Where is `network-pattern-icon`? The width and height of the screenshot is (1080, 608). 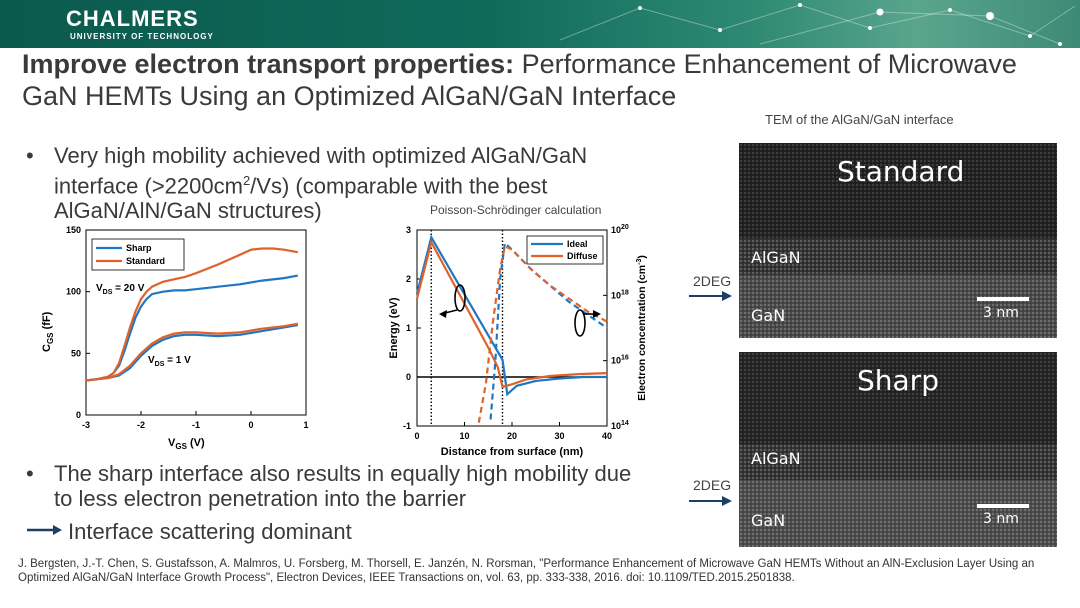
network-pattern-icon is located at coordinates (817, 24).